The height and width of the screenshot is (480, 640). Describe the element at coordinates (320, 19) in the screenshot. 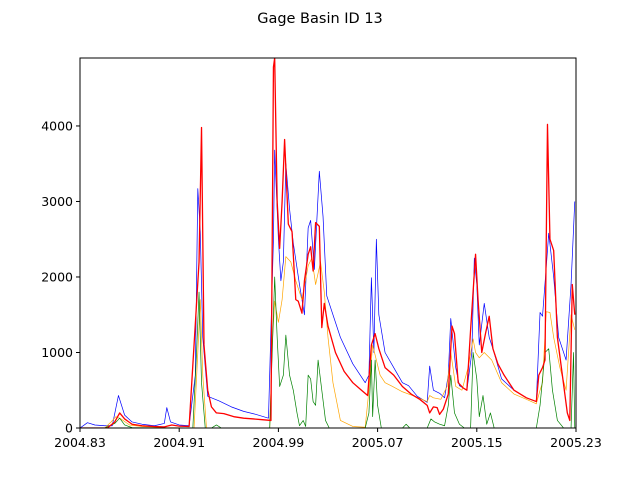

I see `chart-title: Gage Basin ID 13` at that location.